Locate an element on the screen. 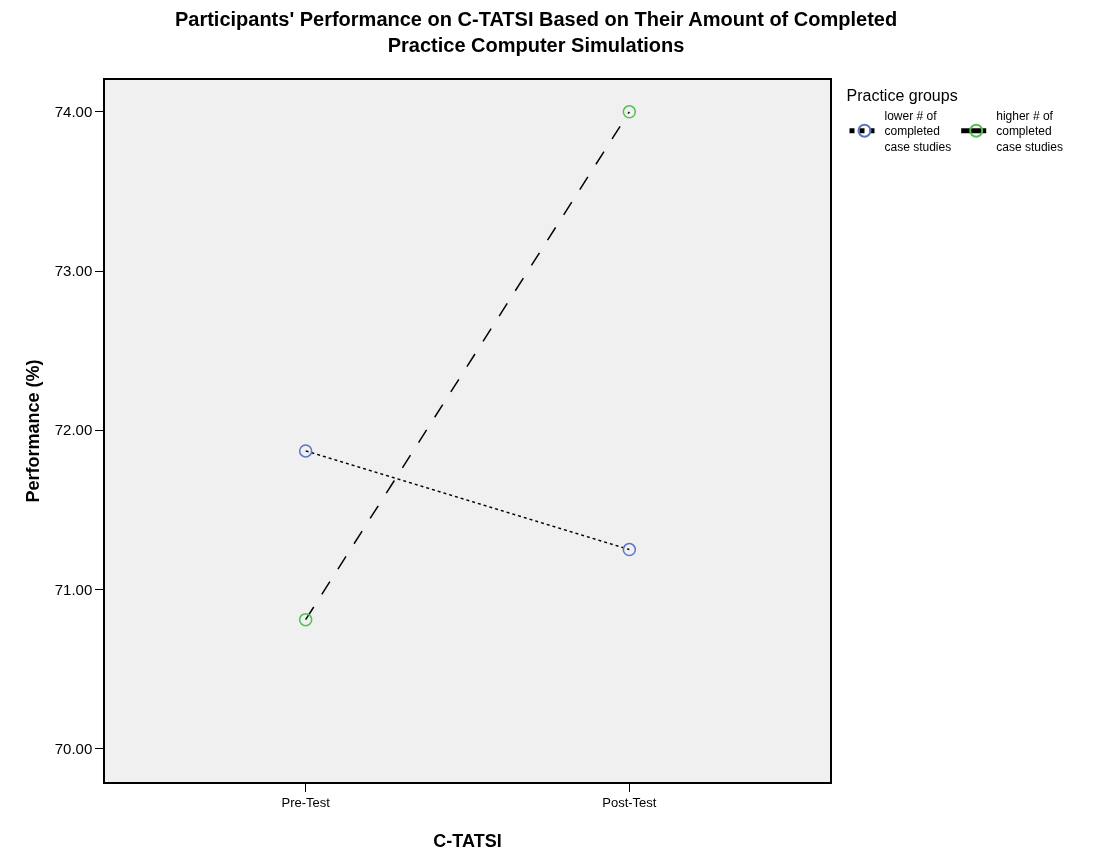 The height and width of the screenshot is (863, 1094). y-tick-label: 70.00 is located at coordinates (73, 748).